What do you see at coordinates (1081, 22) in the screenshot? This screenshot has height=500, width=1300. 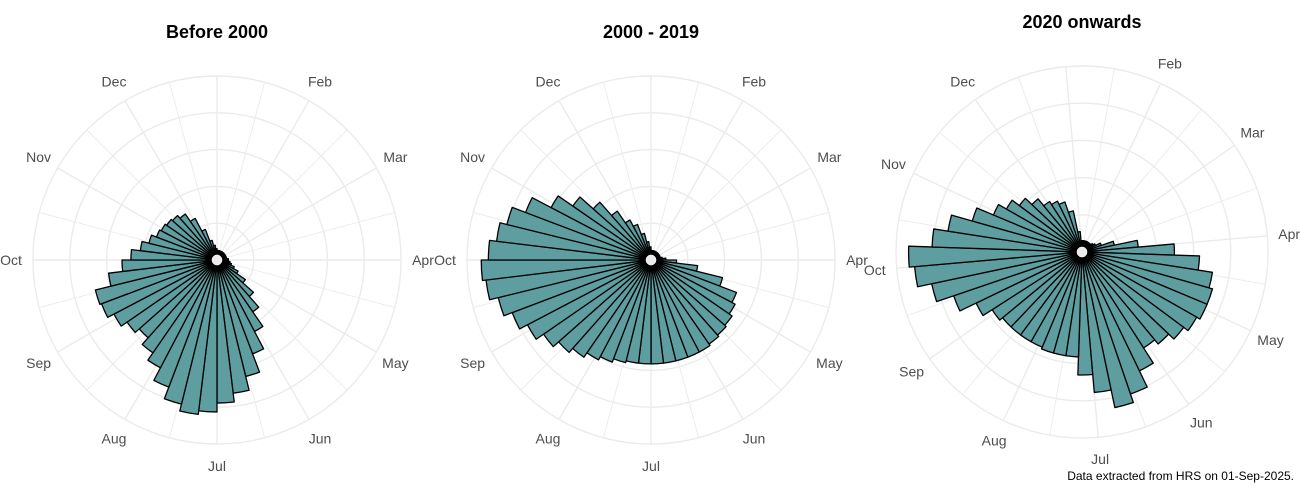 I see `panel-title: 2020 onwards` at bounding box center [1081, 22].